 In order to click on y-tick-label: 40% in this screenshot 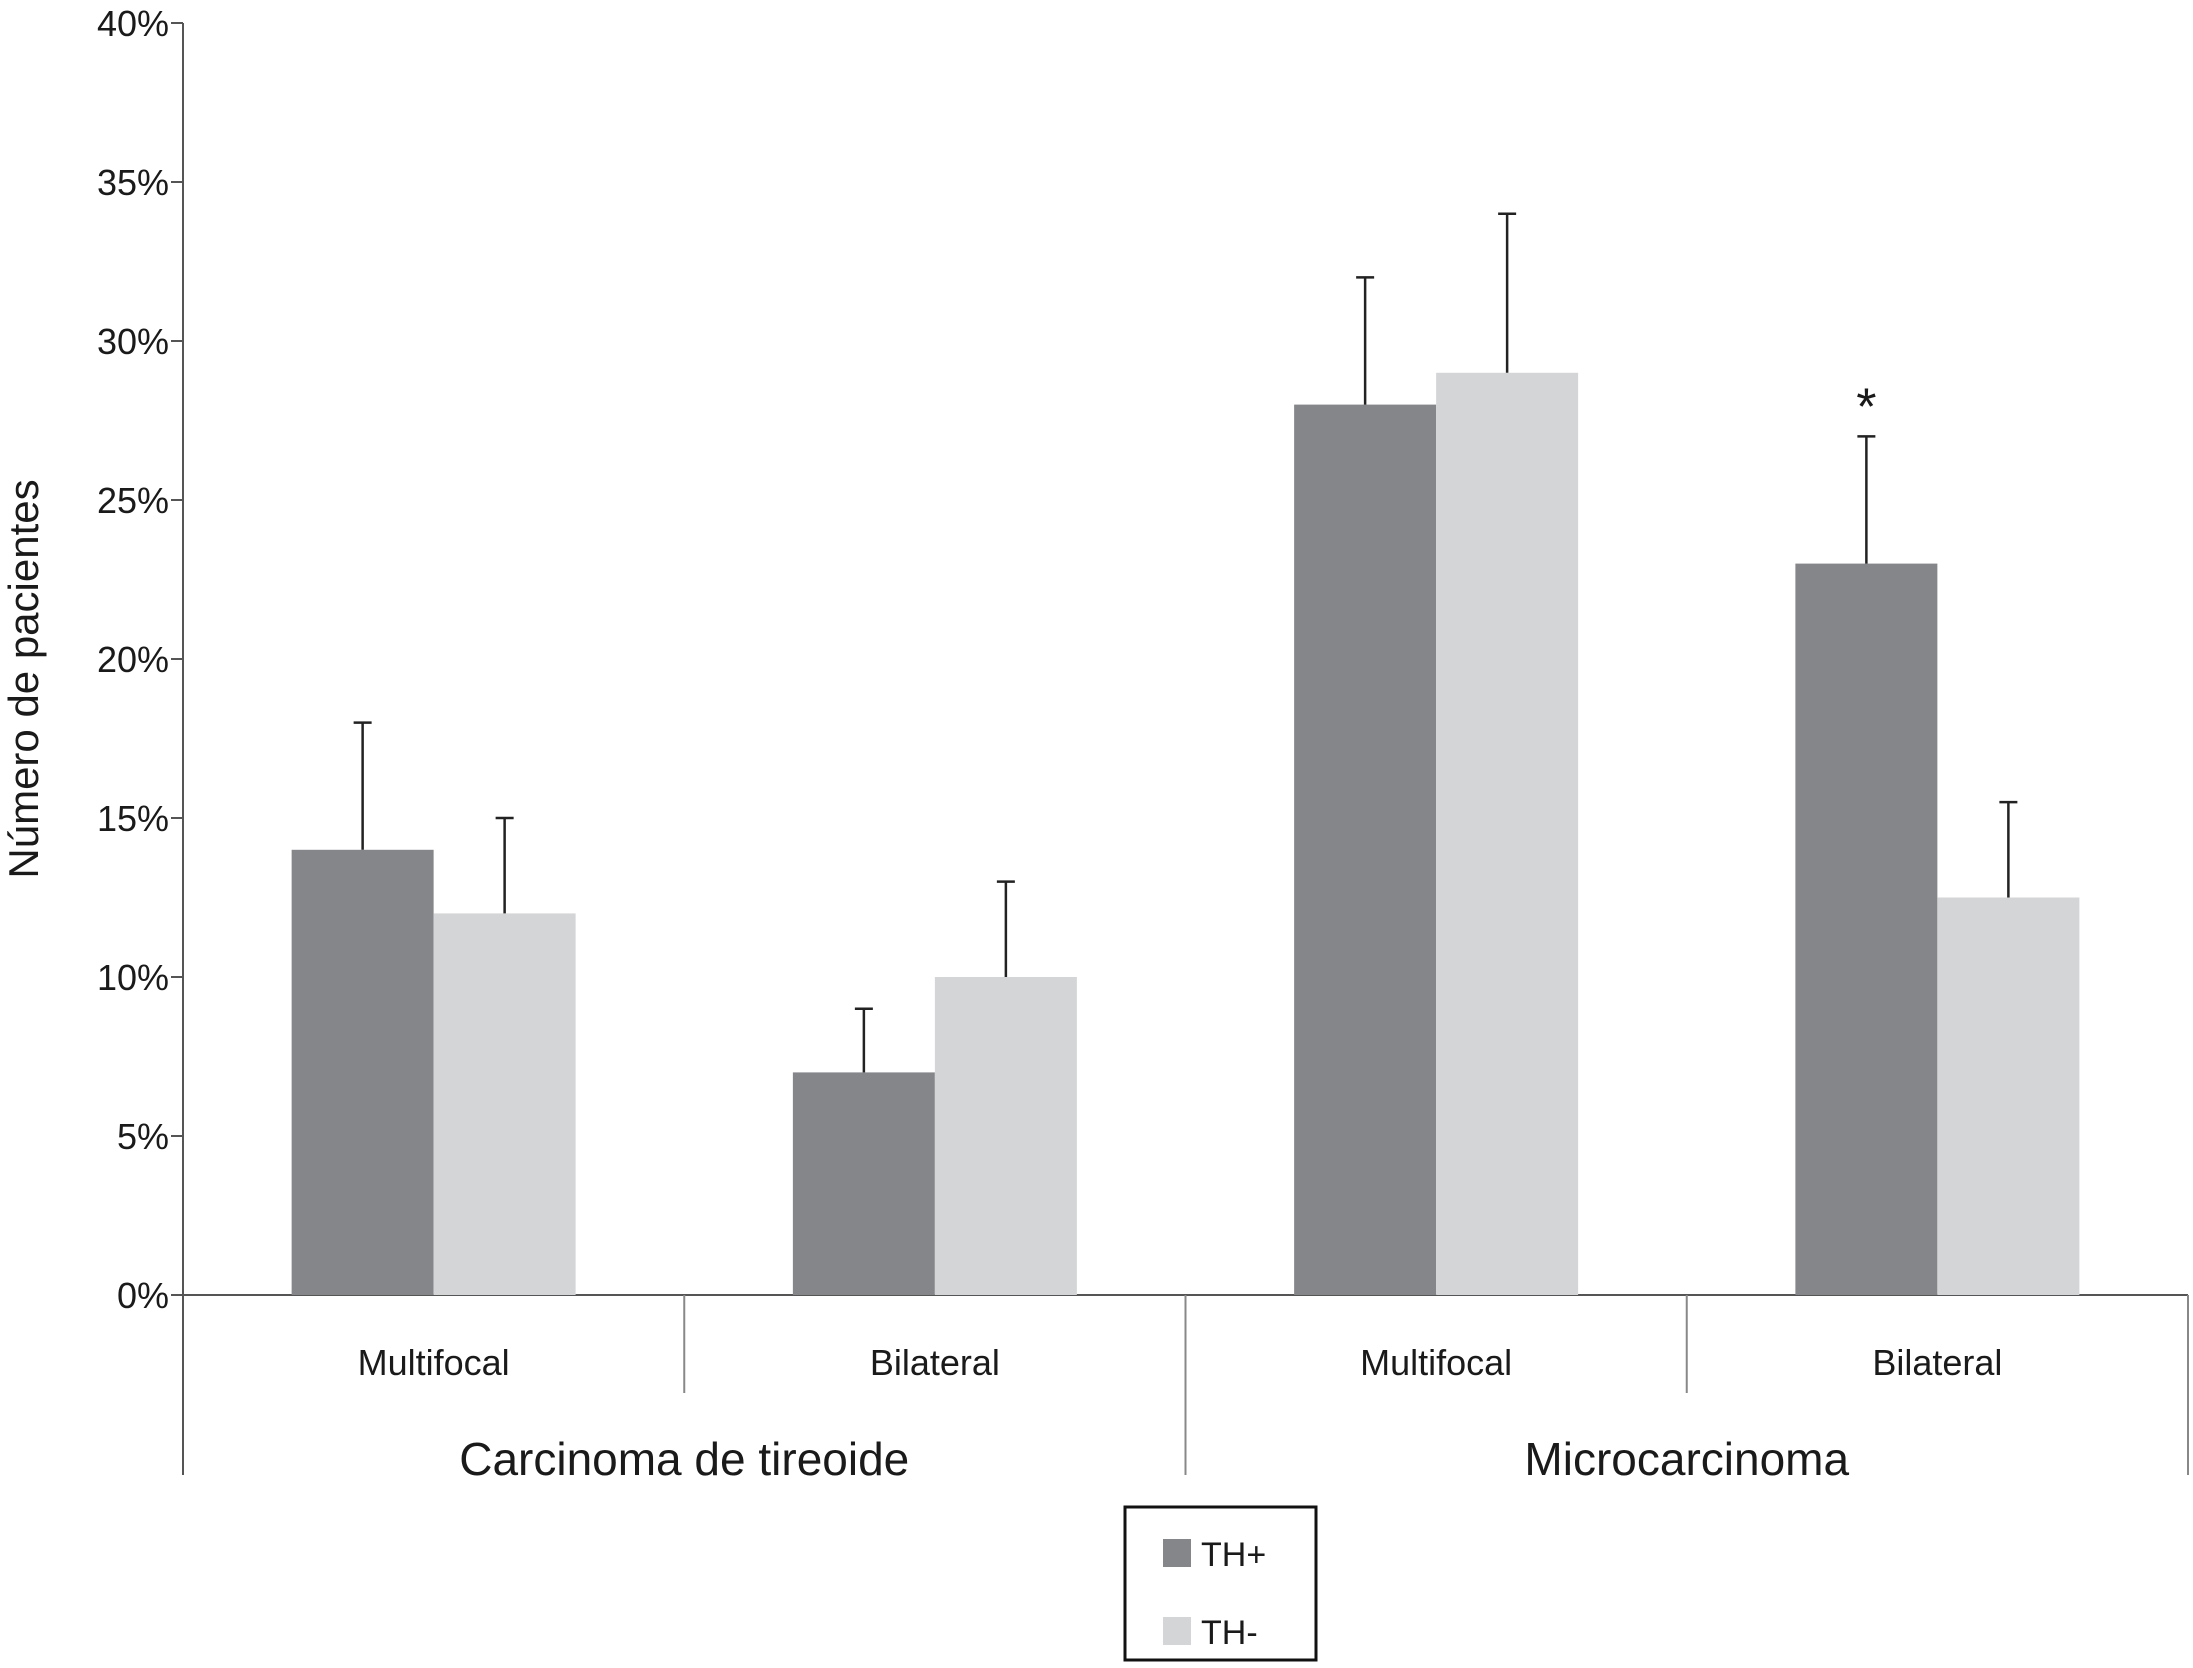, I will do `click(133, 23)`.